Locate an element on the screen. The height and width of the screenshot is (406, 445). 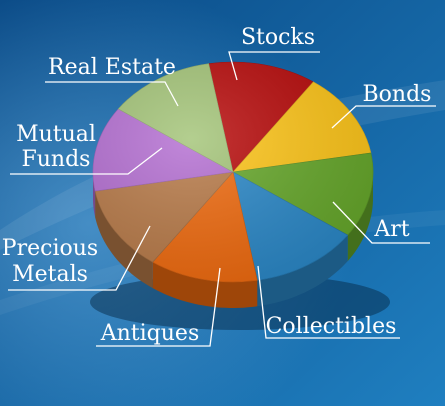
leader-line-stocks is located at coordinates (274, 66).